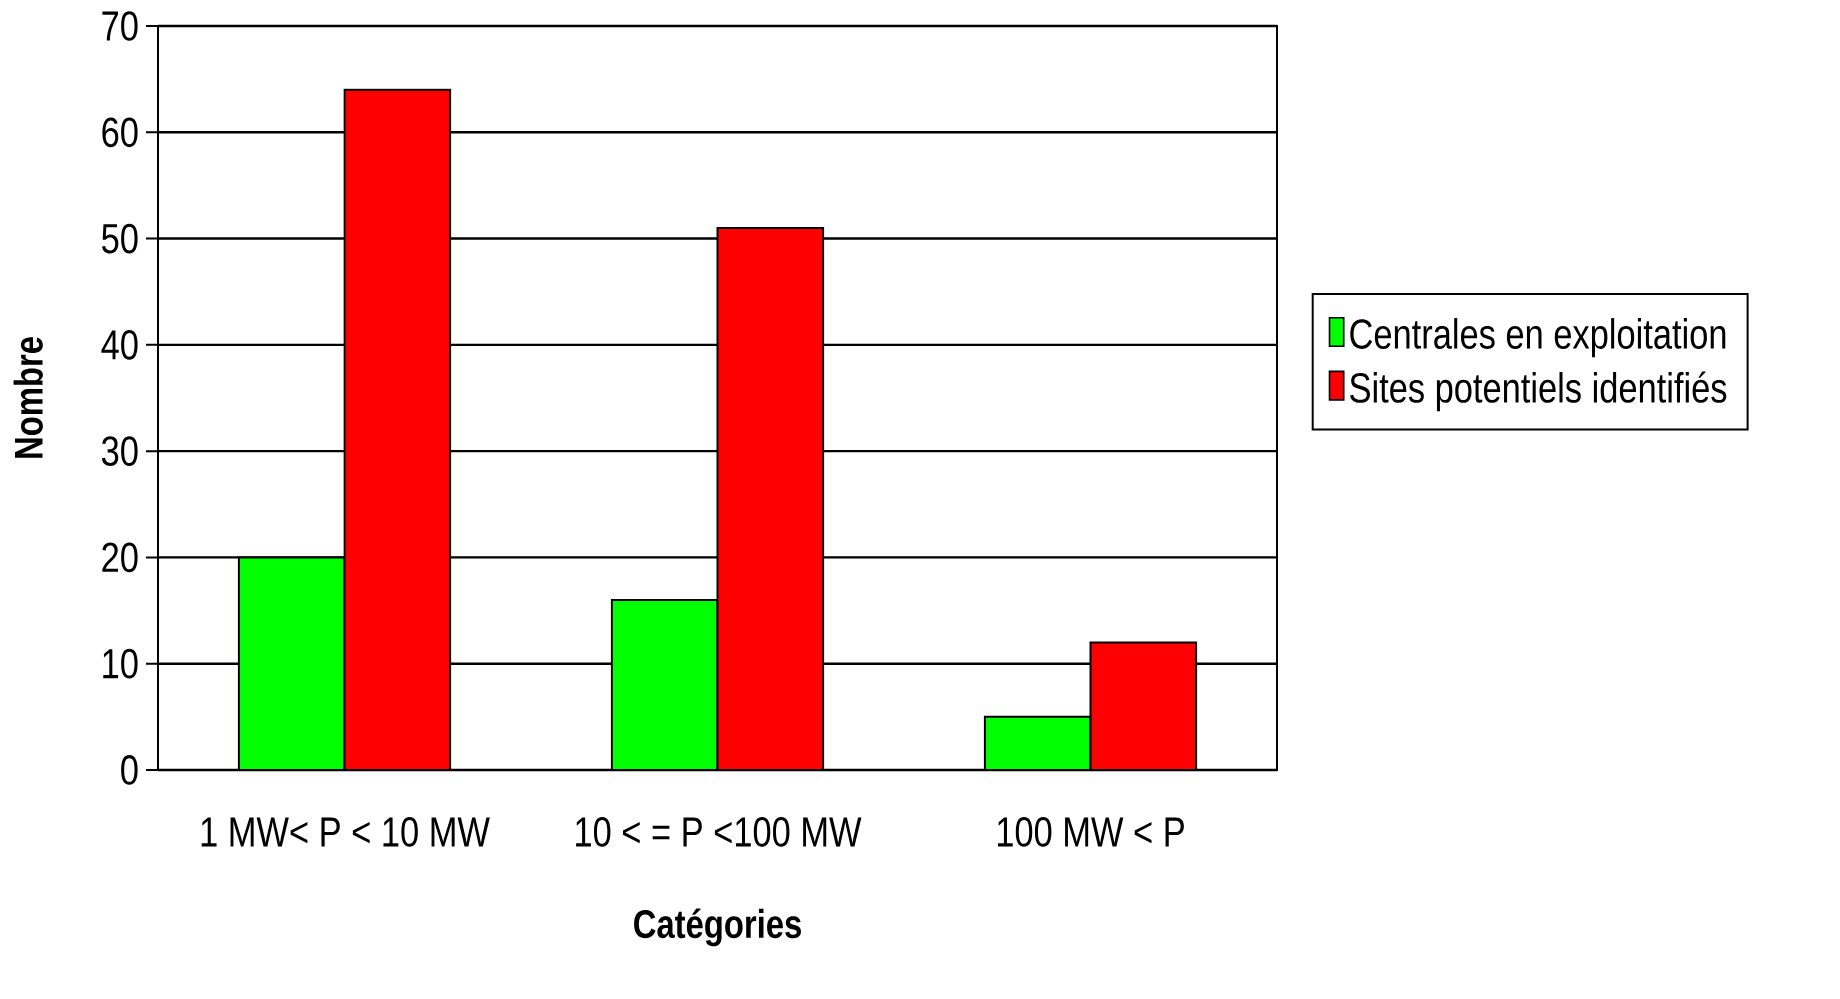  What do you see at coordinates (1090, 832) in the screenshot?
I see `x-tick-label: 100 MW < P` at bounding box center [1090, 832].